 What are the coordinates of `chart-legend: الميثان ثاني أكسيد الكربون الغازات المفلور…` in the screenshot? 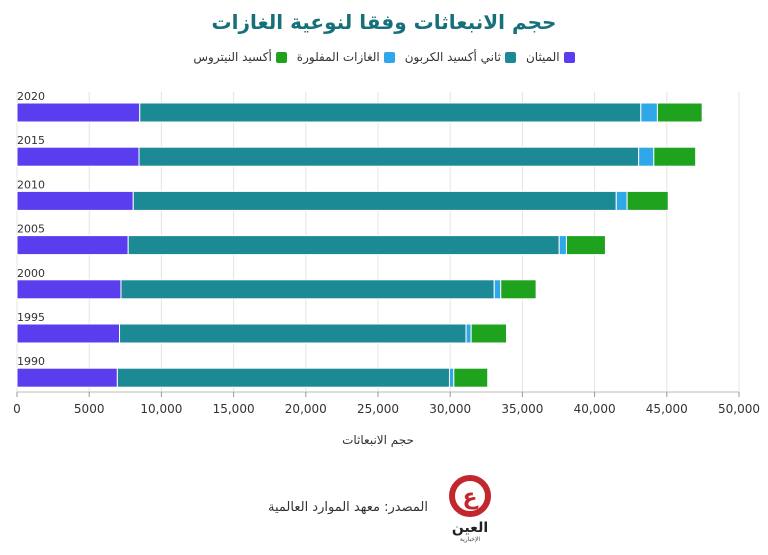 It's located at (384, 57).